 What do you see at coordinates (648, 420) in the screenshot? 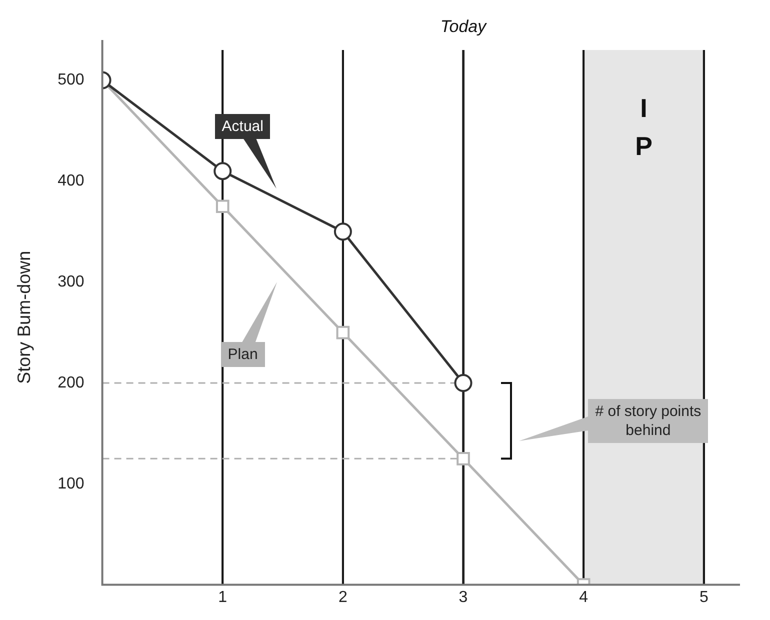
I see `annotation: # of story points behind` at bounding box center [648, 420].